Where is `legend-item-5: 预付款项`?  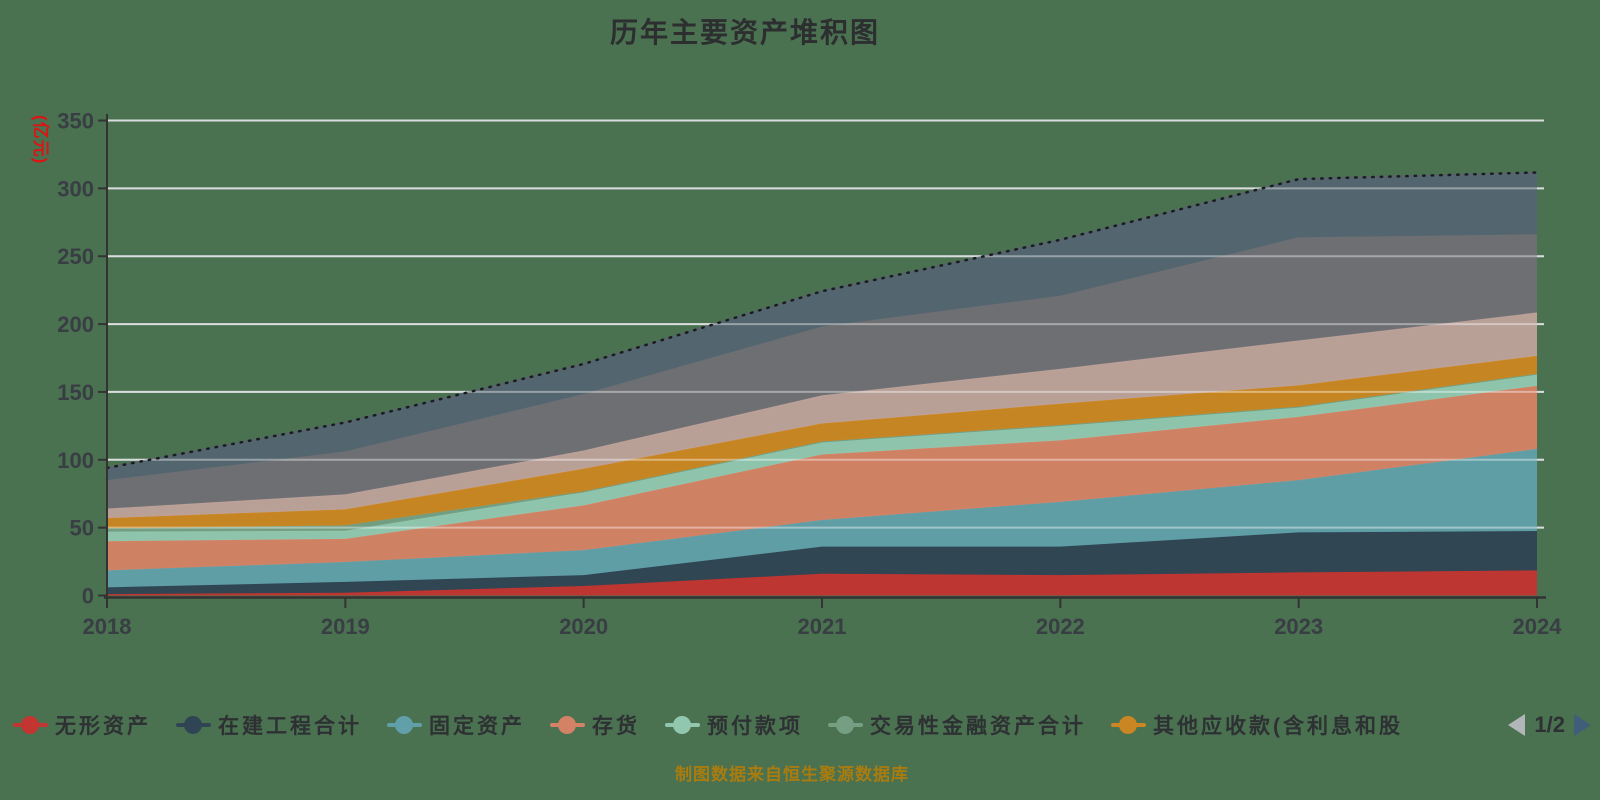
legend-item-5: 预付款项 is located at coordinates (734, 725).